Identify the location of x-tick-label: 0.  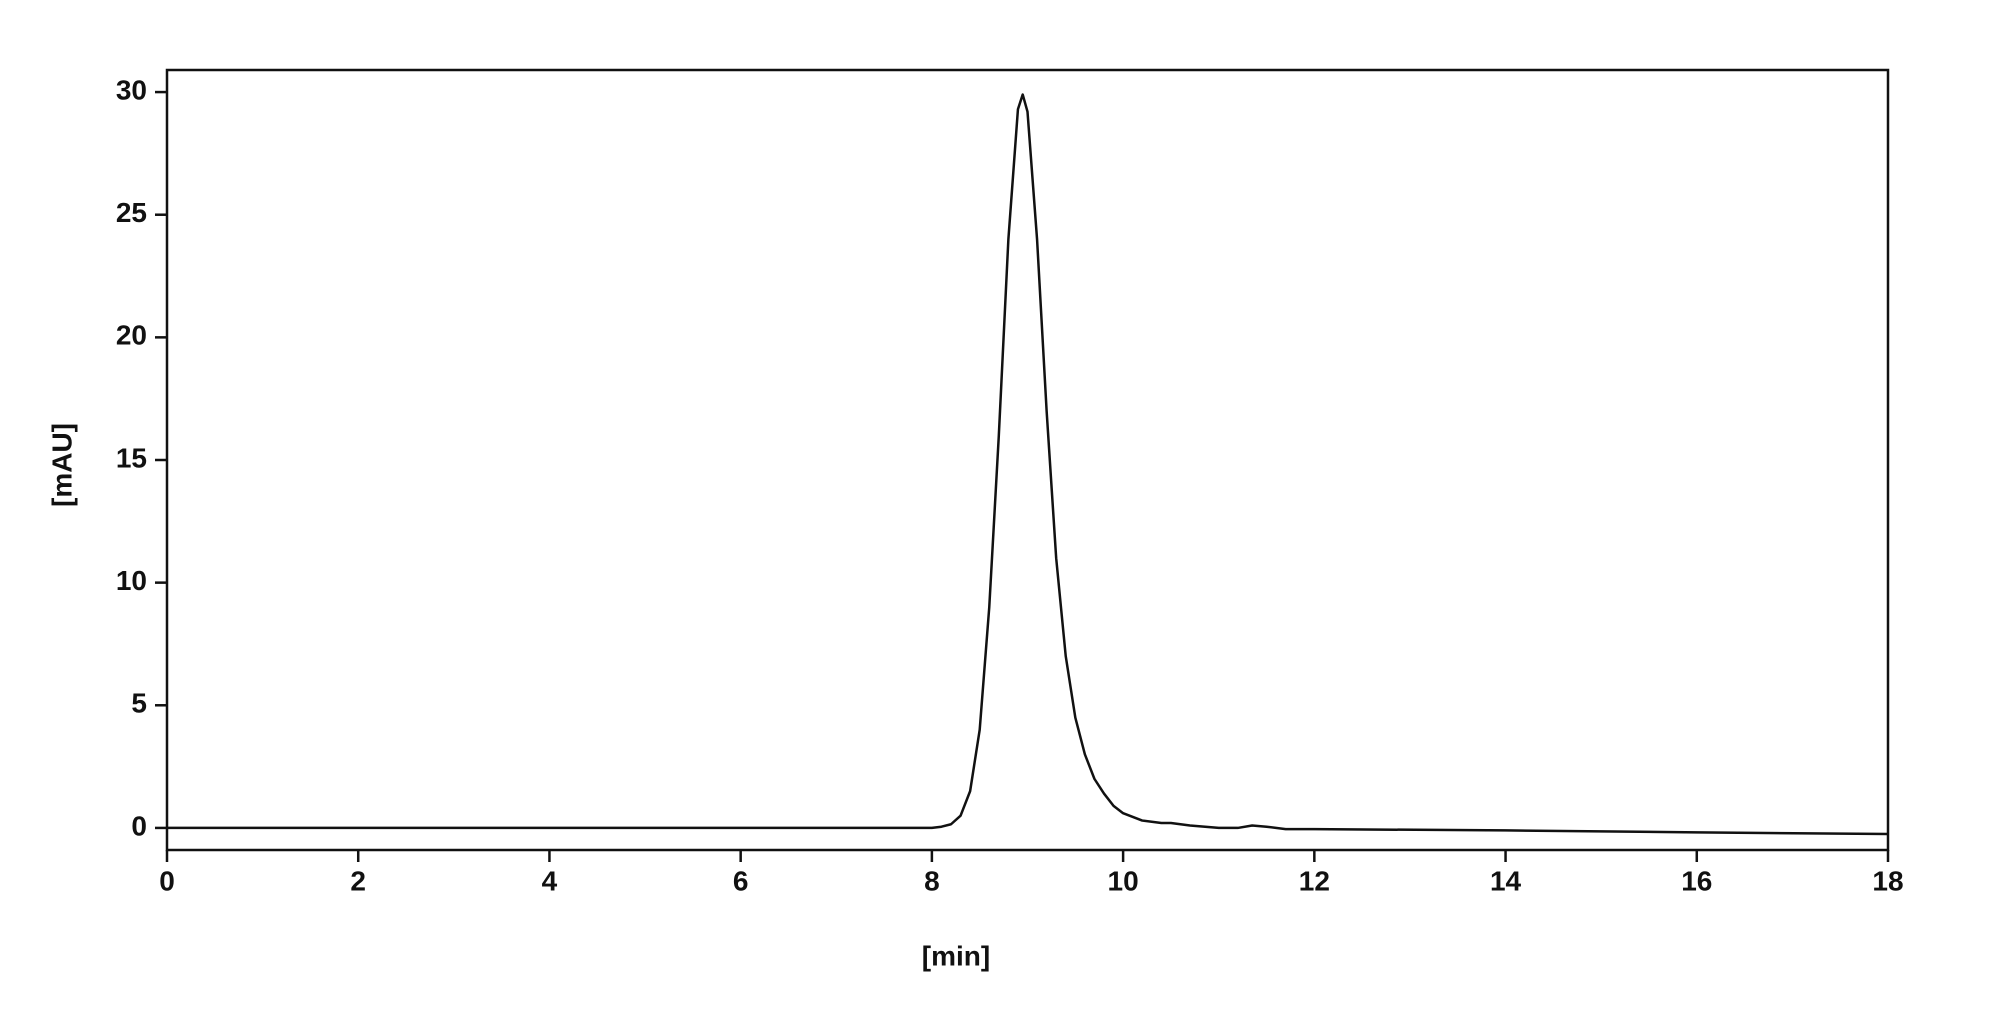
(167, 880).